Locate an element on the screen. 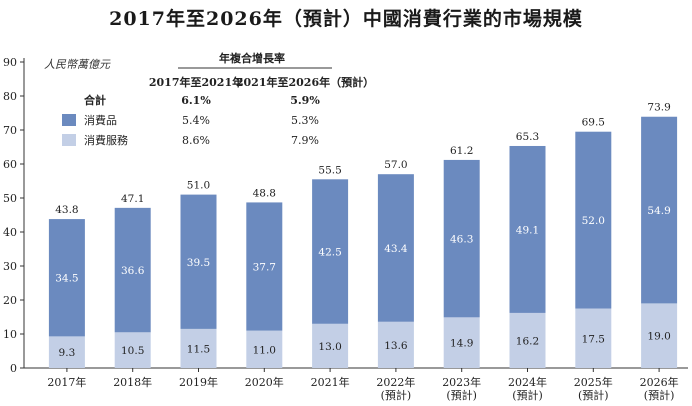 Image resolution: width=692 pixels, height=406 pixels. data-label-goods: 43.4 is located at coordinates (396, 249).